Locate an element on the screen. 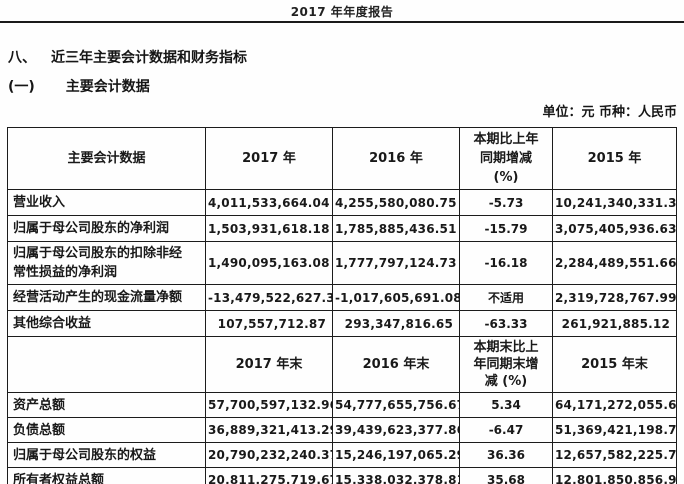  row-label: 归属于母公司股东的净利润 is located at coordinates (106, 228).